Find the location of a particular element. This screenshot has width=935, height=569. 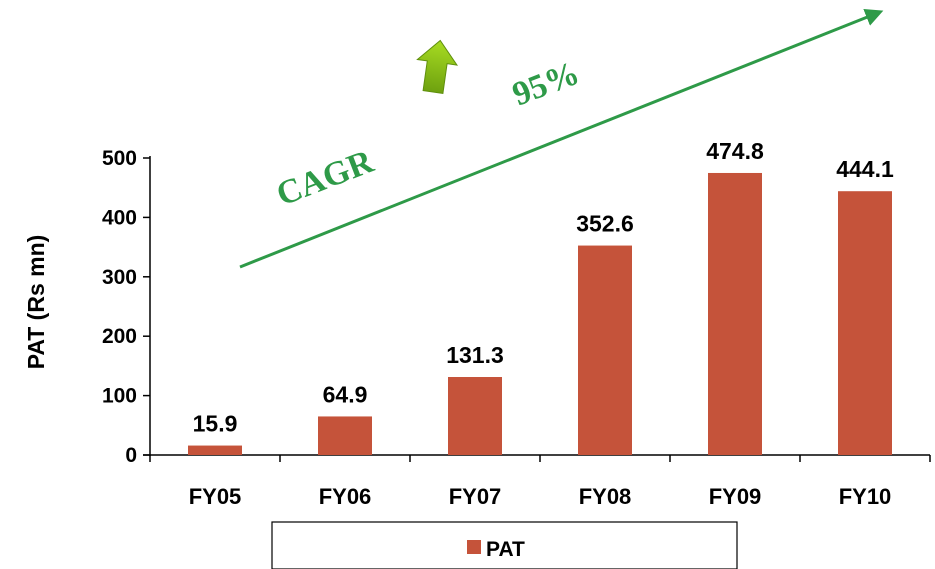

data-label: 15.9 is located at coordinates (215, 424).